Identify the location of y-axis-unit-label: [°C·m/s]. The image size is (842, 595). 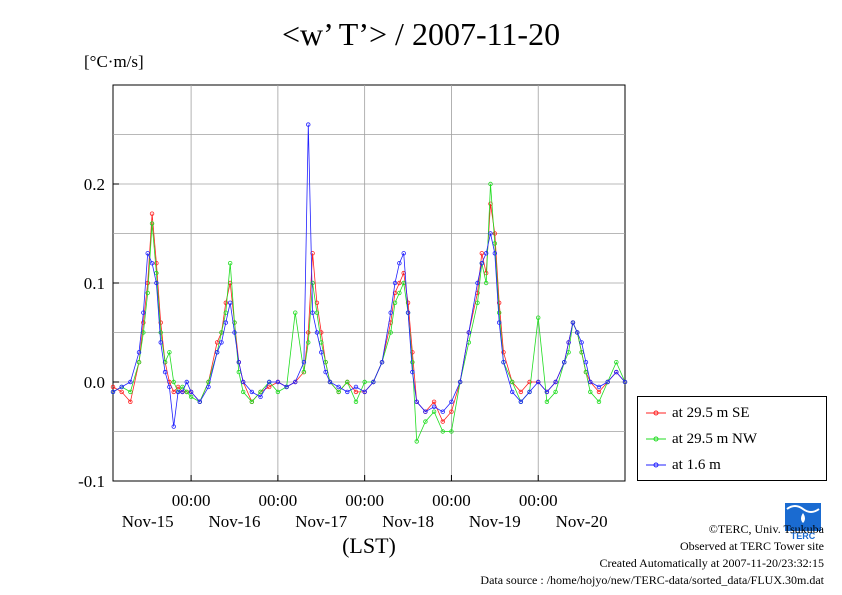
(114, 61).